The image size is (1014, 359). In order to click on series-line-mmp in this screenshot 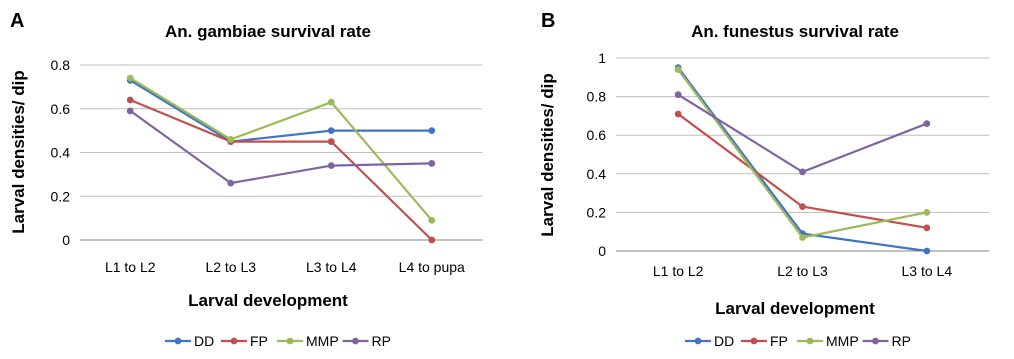, I will do `click(281, 149)`.